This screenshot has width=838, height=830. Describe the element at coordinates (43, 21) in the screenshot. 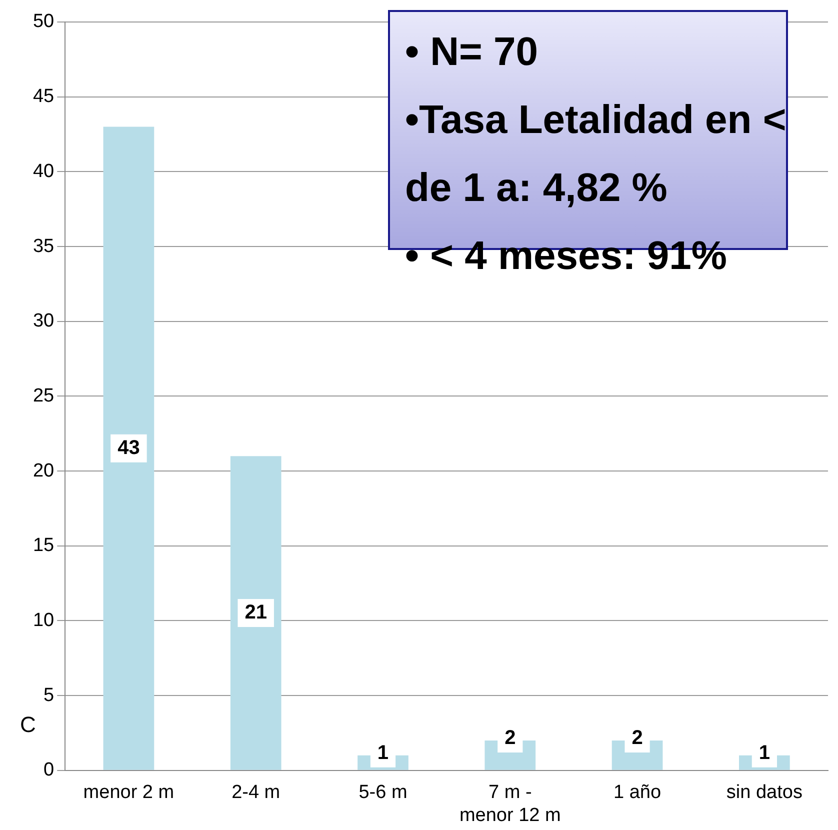

I see `y-tick-label: 50` at that location.